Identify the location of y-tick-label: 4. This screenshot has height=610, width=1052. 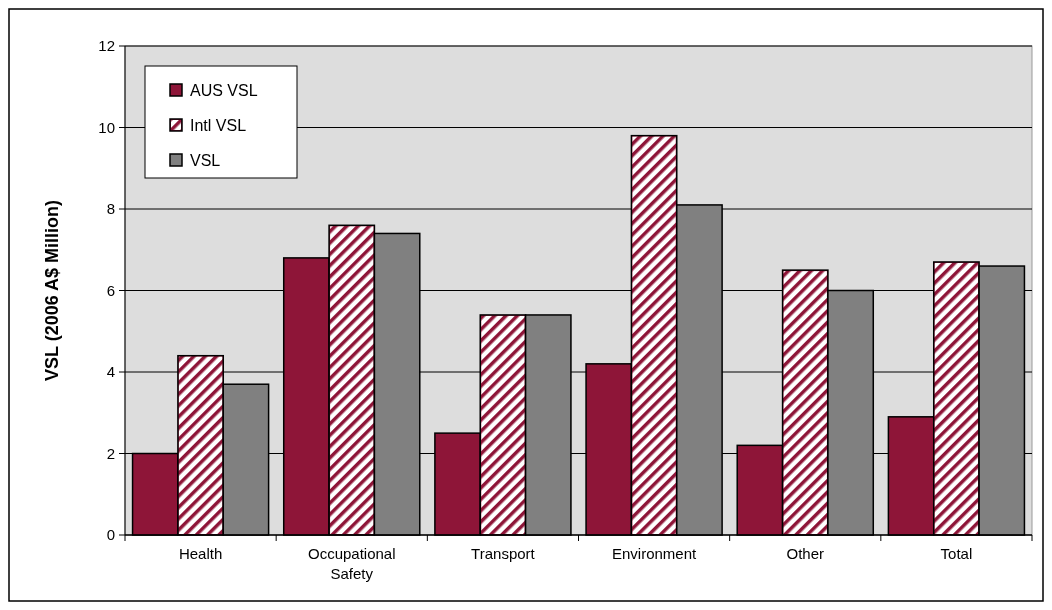
(110, 372).